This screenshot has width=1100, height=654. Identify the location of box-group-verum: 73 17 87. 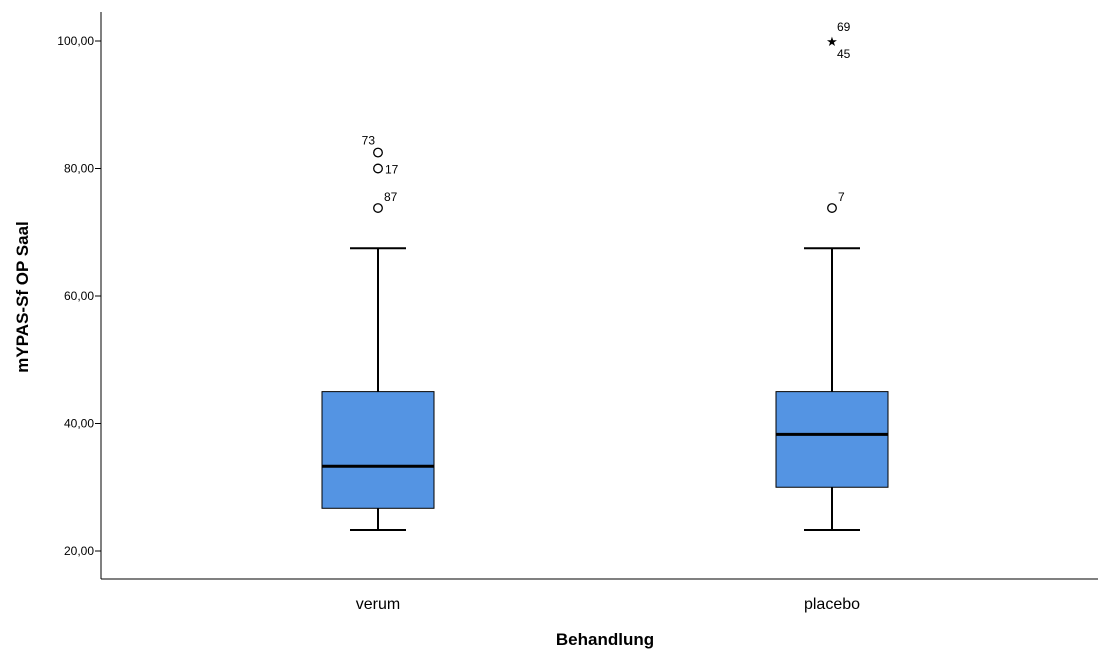
(378, 332).